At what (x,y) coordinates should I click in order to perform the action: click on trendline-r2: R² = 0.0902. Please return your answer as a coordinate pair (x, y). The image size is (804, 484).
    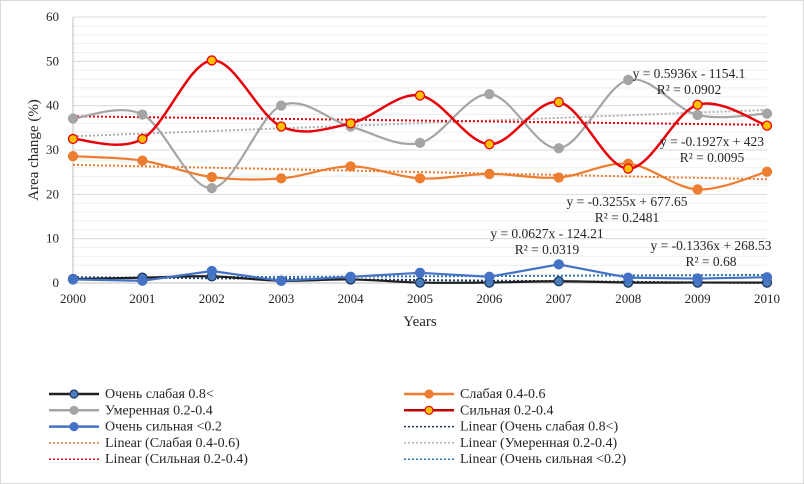
    Looking at the image, I should click on (689, 89).